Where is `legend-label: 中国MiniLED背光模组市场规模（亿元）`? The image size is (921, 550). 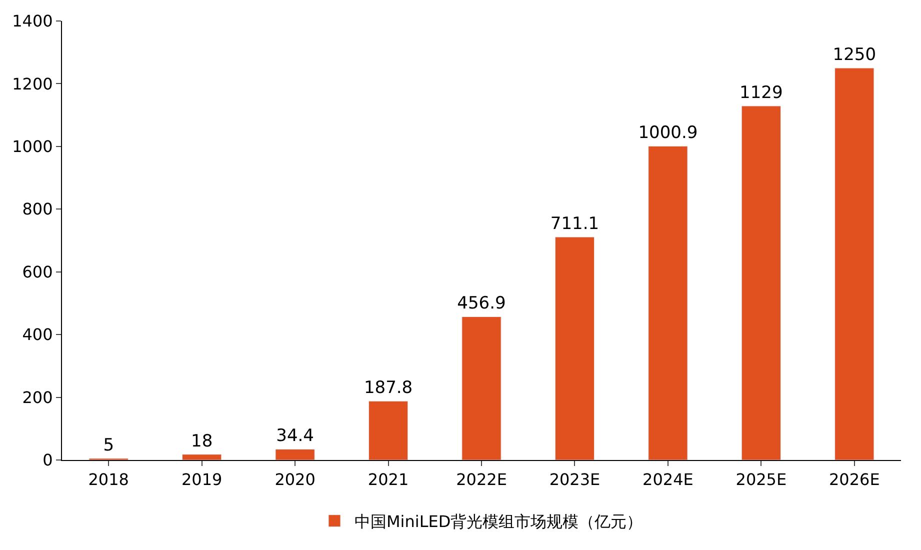
legend-label: 中国MiniLED背光模组市场规模（亿元） is located at coordinates (498, 522).